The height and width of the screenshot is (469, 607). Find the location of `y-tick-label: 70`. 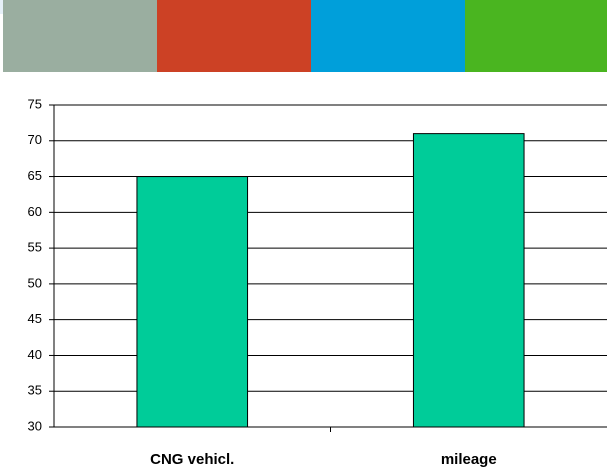

y-tick-label: 70 is located at coordinates (35, 139).